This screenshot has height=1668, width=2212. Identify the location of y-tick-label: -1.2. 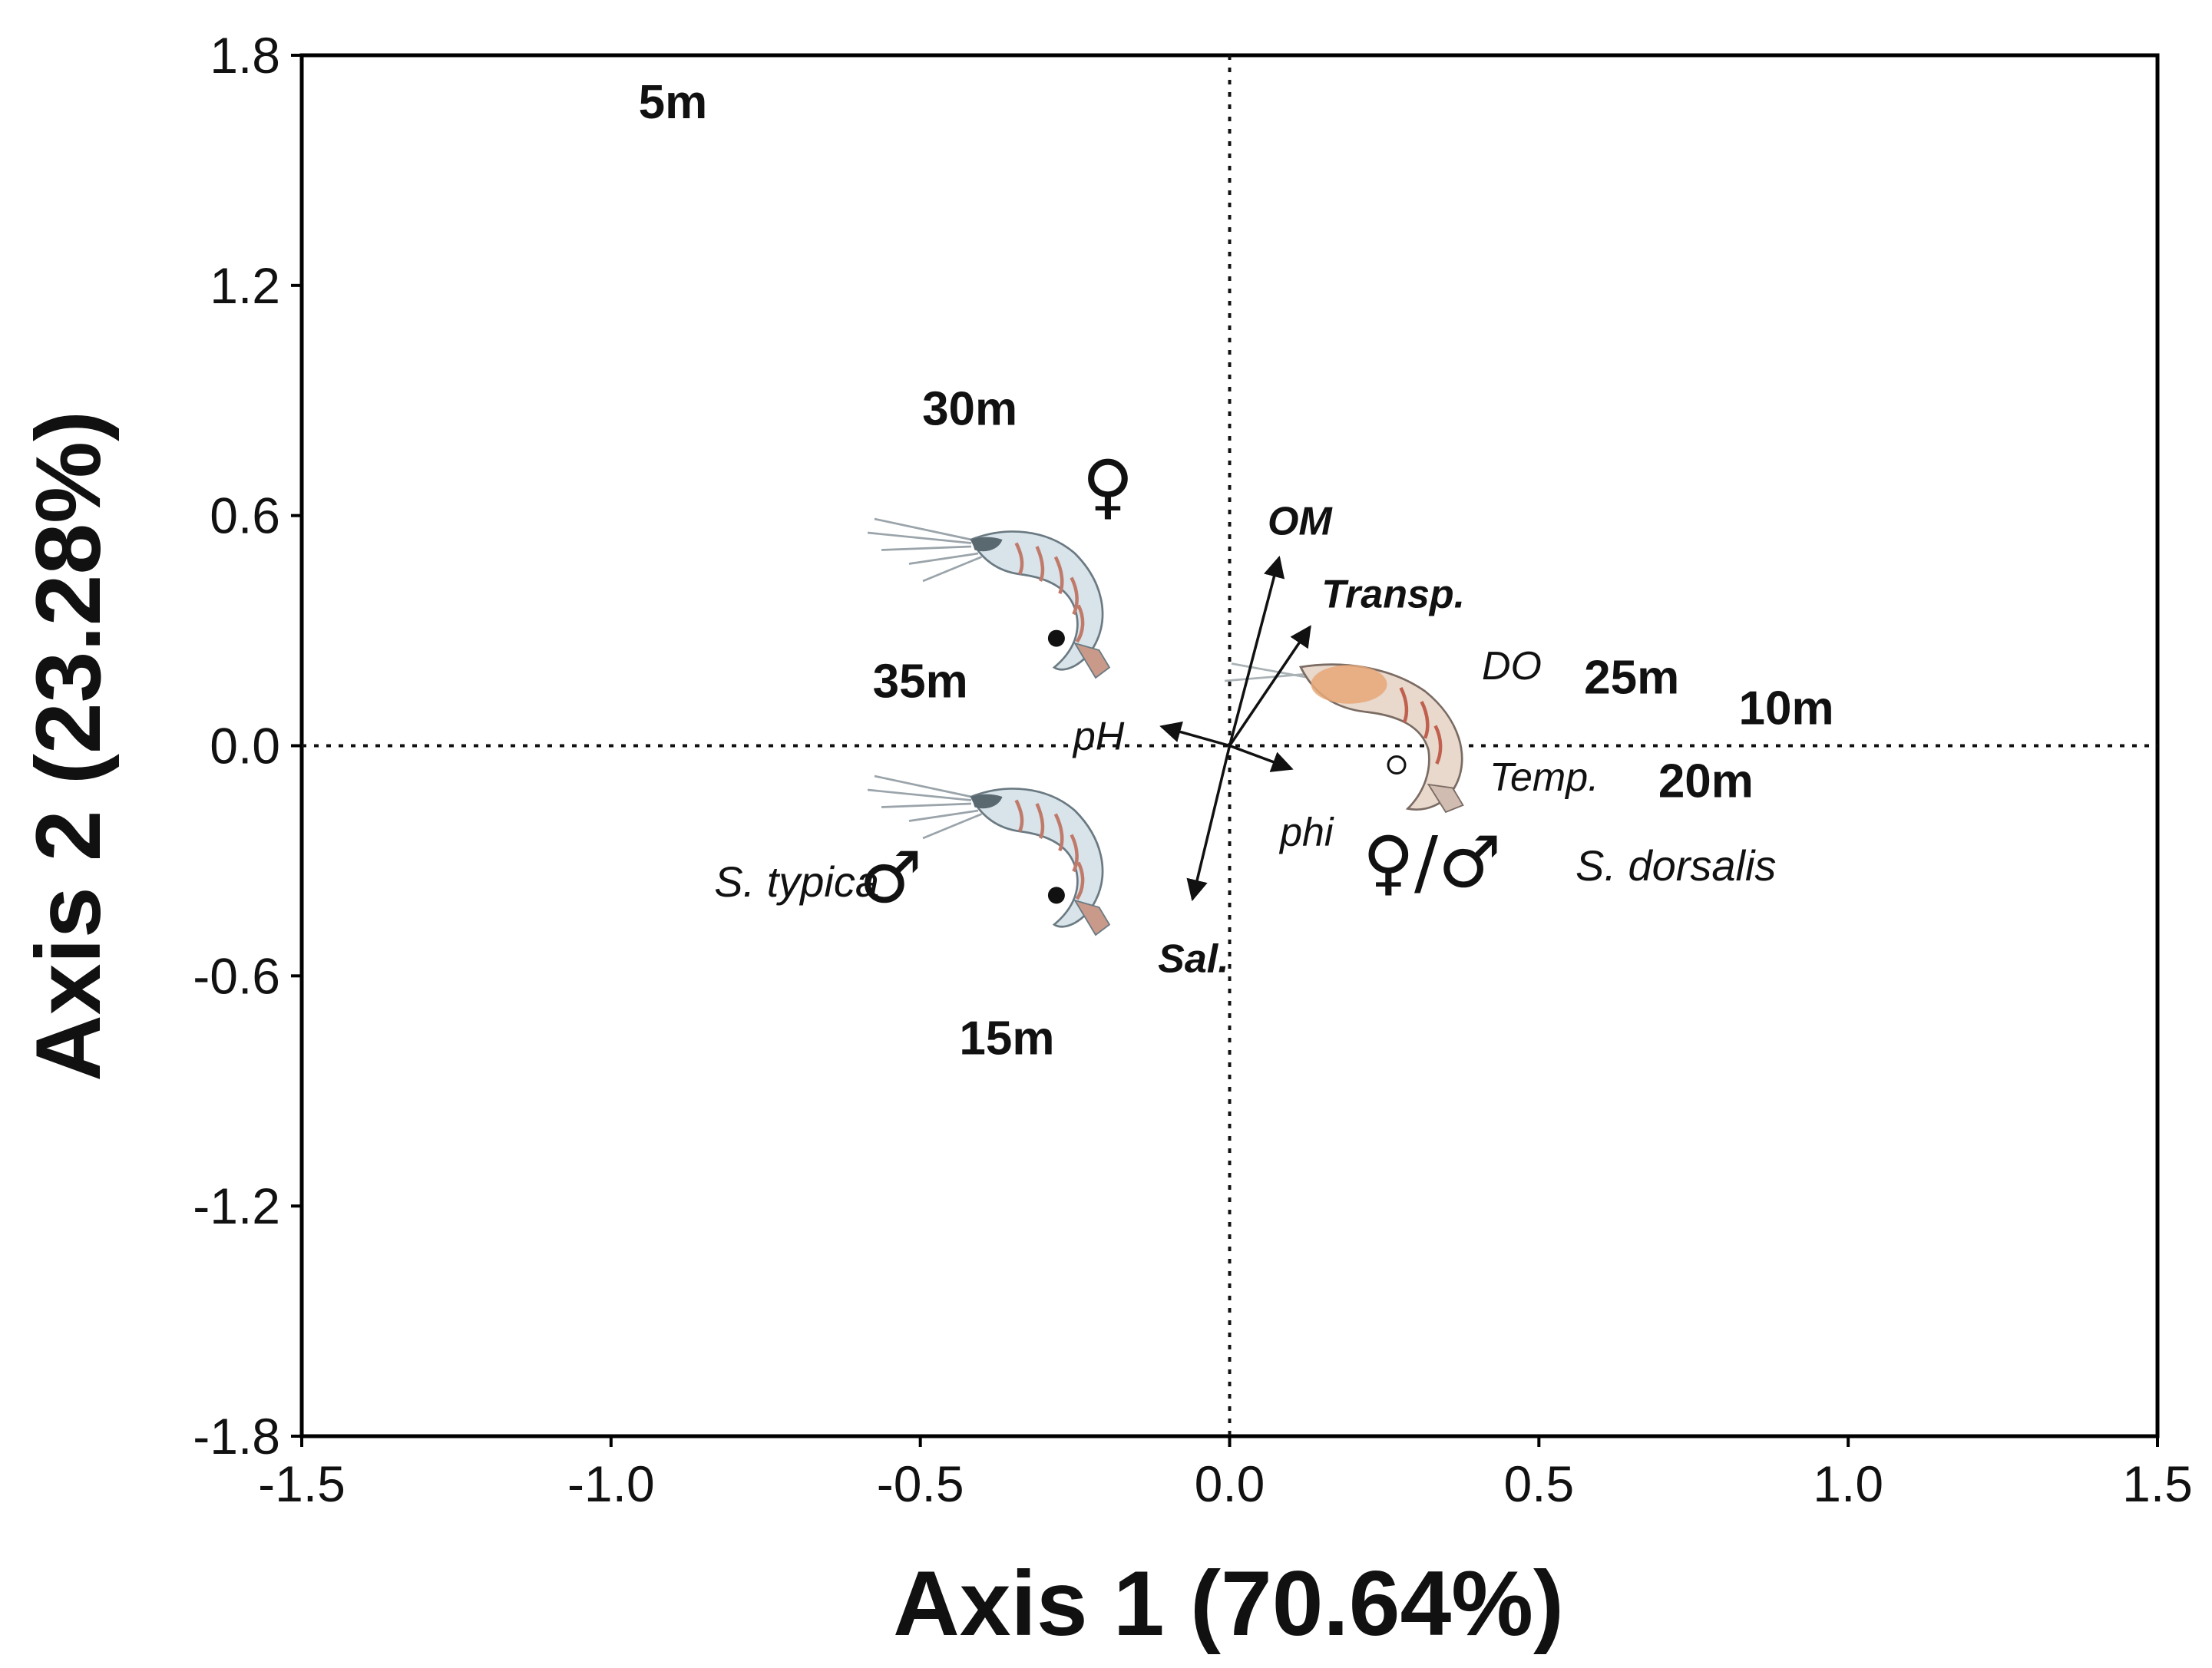
(236, 1206).